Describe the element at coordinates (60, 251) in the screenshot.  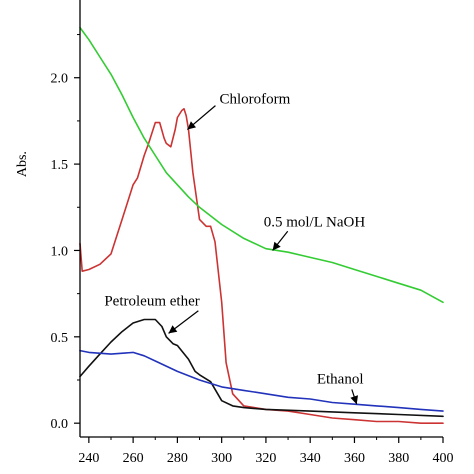
I see `y-tick-label: 1.0` at that location.